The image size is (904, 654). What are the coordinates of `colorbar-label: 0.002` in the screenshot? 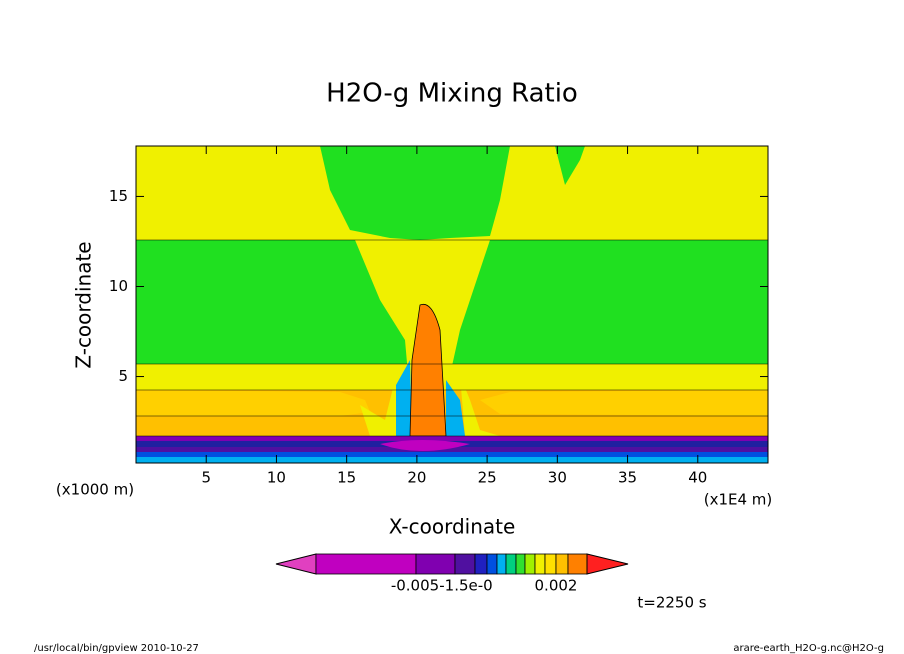 It's located at (556, 586).